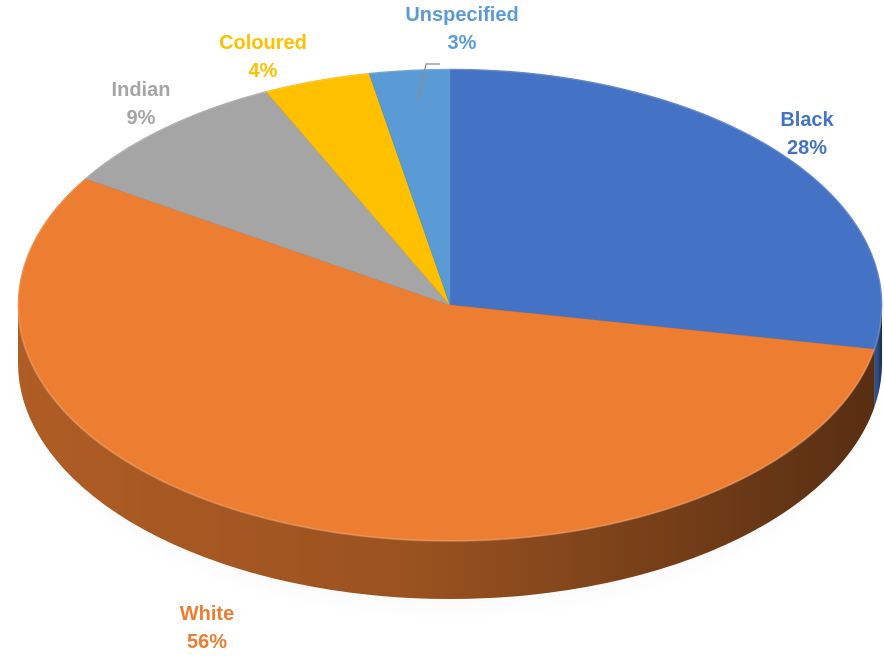  What do you see at coordinates (807, 120) in the screenshot?
I see `data-label-name: Black` at bounding box center [807, 120].